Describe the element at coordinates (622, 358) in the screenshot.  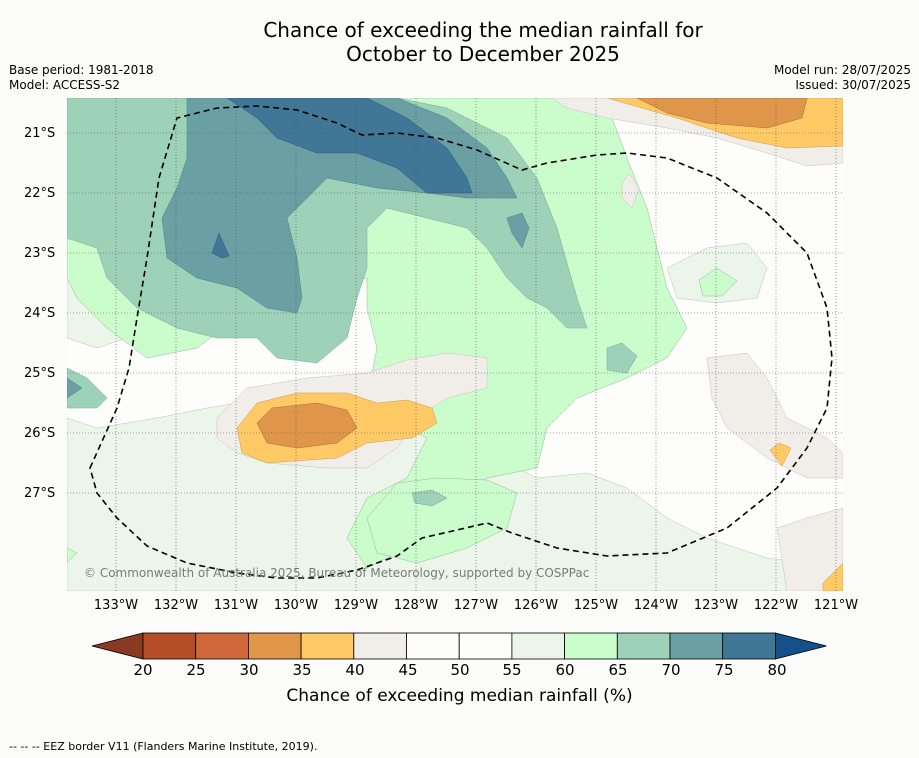
I see `zone-65-70-east` at that location.